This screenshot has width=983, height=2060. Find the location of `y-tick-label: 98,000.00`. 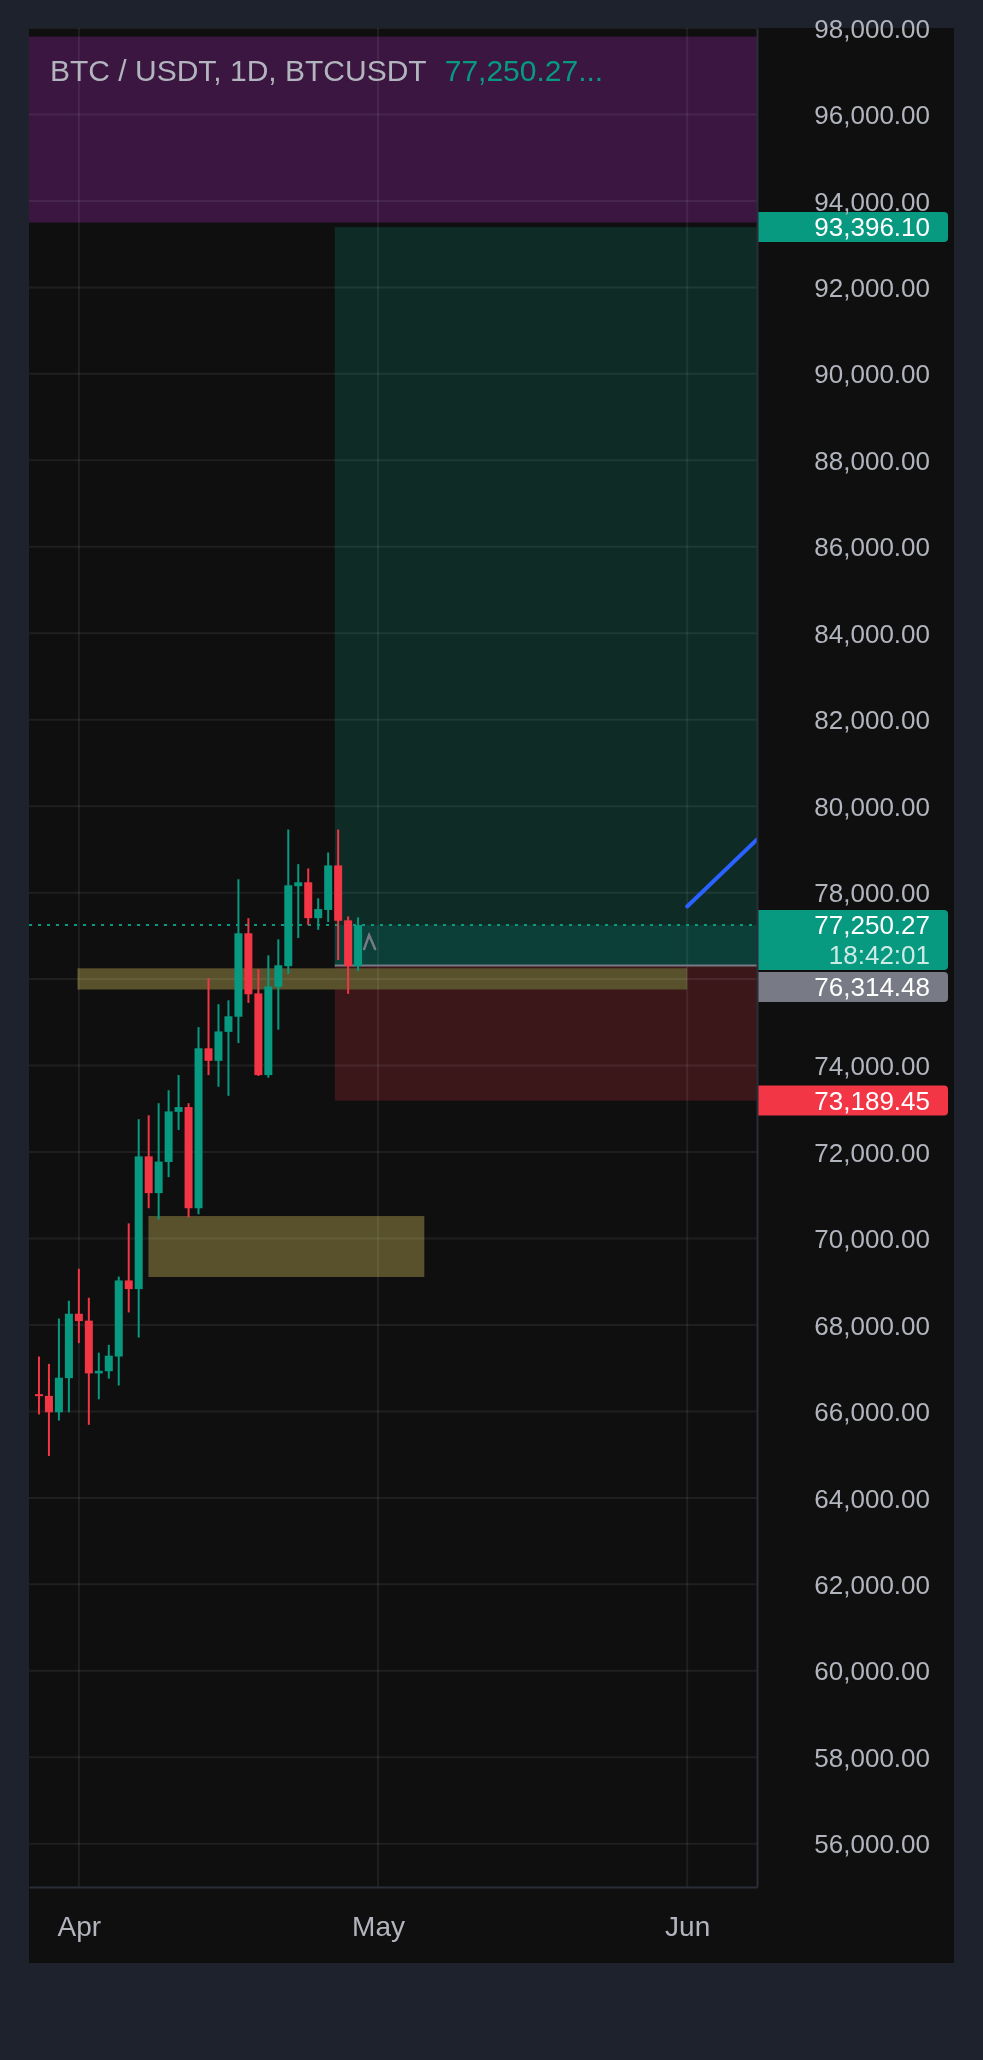

y-tick-label: 98,000.00 is located at coordinates (872, 28).